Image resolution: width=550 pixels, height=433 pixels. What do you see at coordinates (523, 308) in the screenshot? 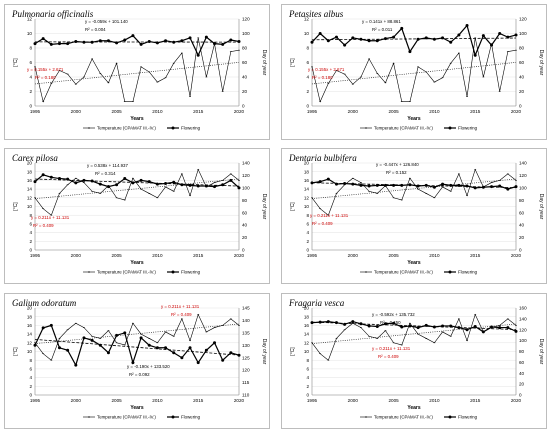
I see `y-right-tick-label: 160` at bounding box center [523, 308].